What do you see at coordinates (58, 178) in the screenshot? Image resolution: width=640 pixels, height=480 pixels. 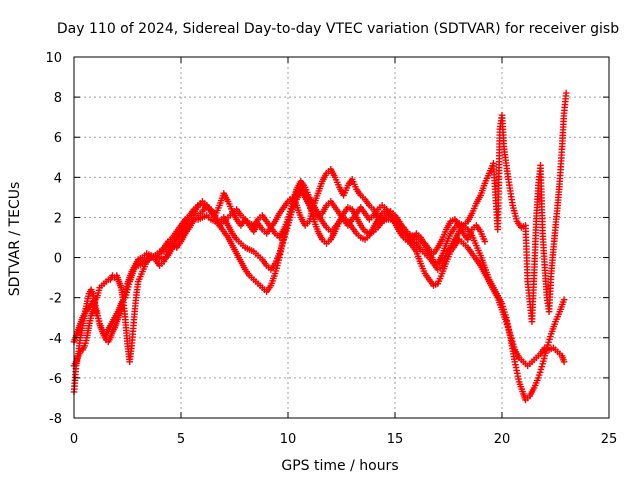 I see `y-tick-label: 4` at bounding box center [58, 178].